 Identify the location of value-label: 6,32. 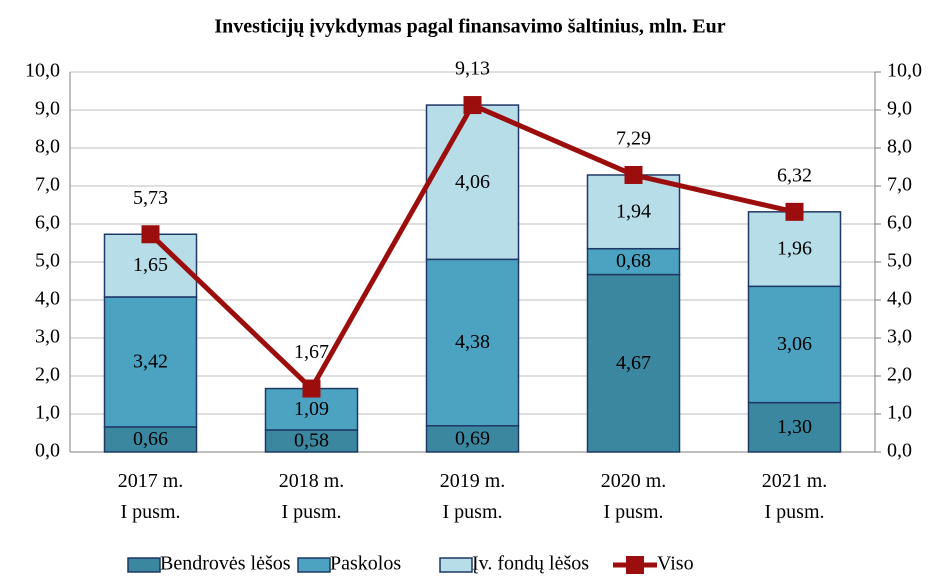
(794, 175).